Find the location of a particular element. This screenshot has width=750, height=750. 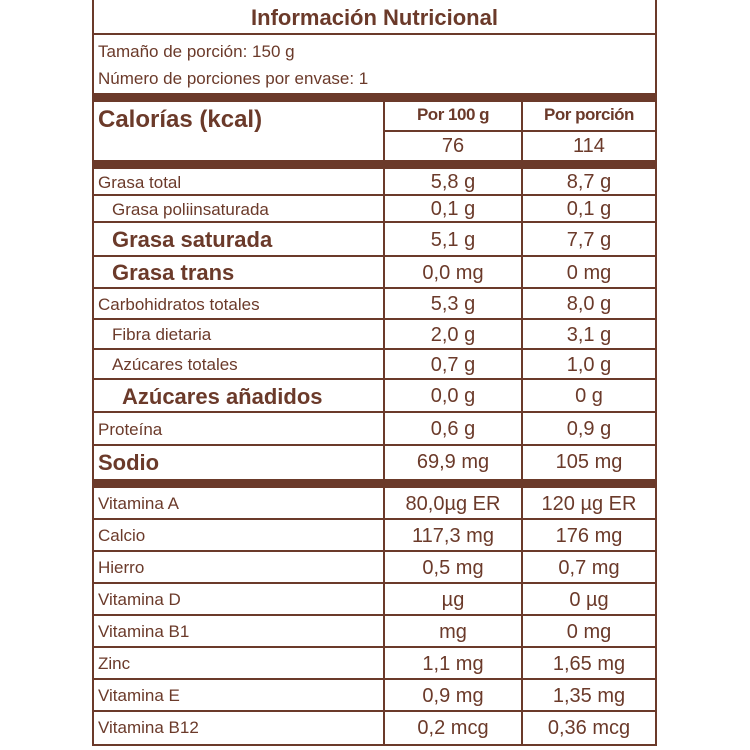

nutrient-name: Proteína is located at coordinates (239, 428).